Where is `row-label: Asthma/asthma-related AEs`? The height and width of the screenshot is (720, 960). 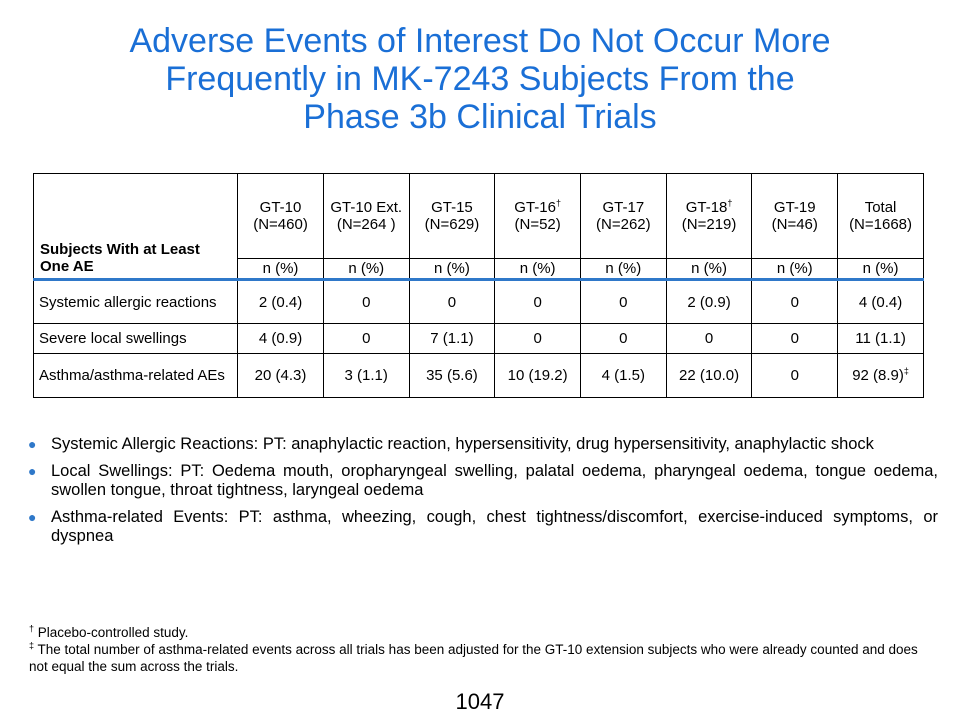 row-label: Asthma/asthma-related AEs is located at coordinates (135, 375).